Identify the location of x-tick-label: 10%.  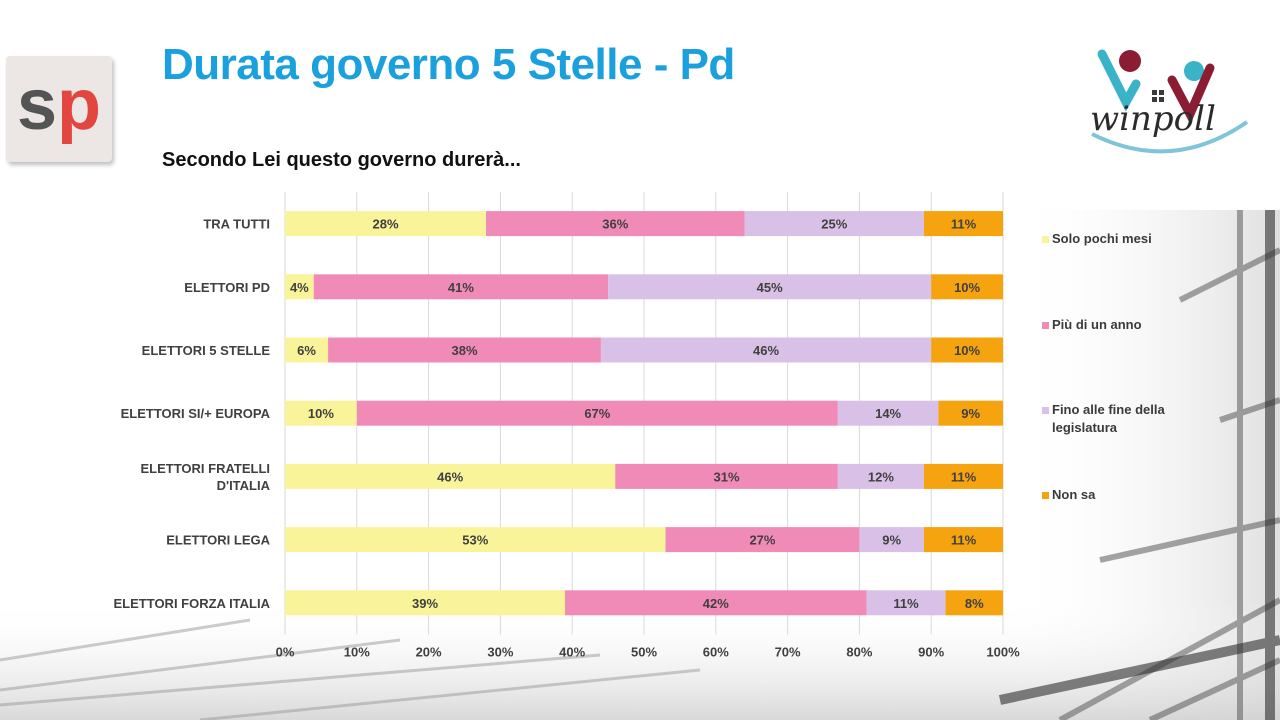
(357, 651).